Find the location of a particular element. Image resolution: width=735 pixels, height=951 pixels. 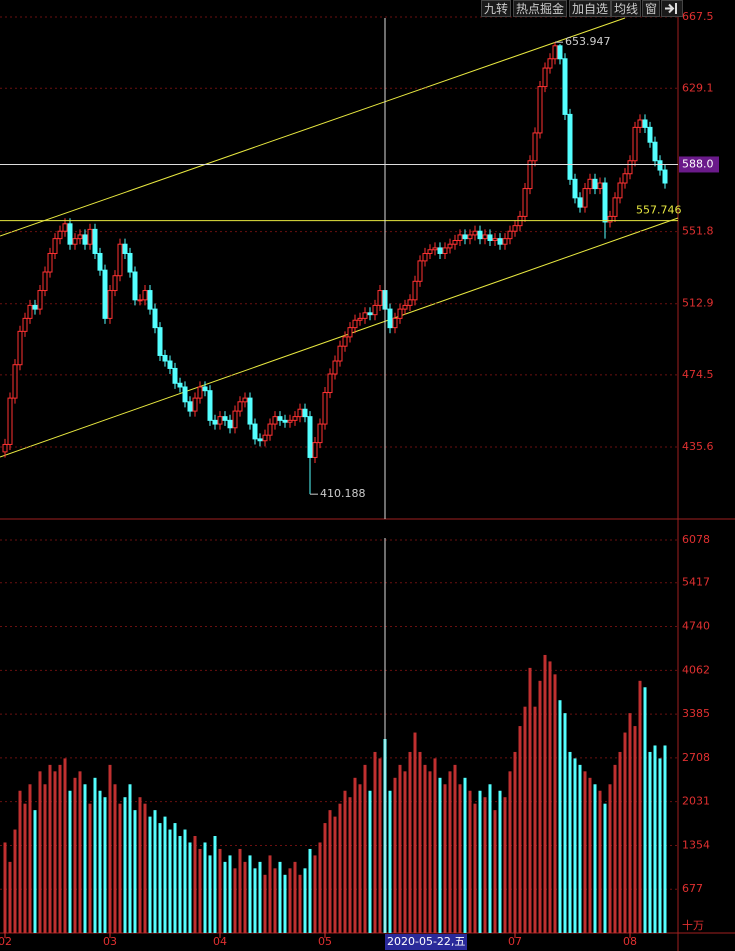

exit-icon is located at coordinates (672, 8).